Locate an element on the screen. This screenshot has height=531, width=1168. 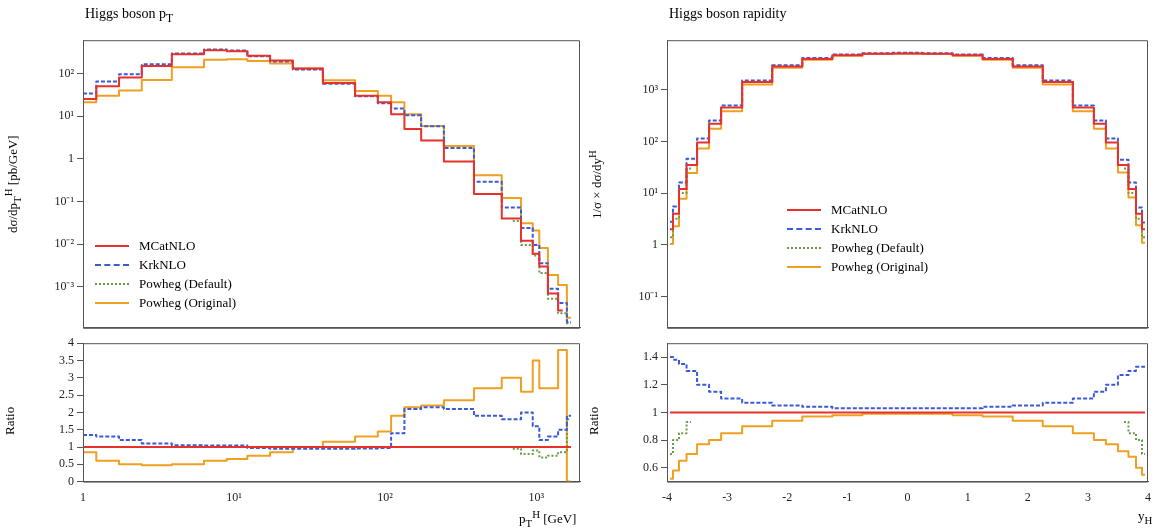
y-tick-label: 3.5 is located at coordinates (66, 359).